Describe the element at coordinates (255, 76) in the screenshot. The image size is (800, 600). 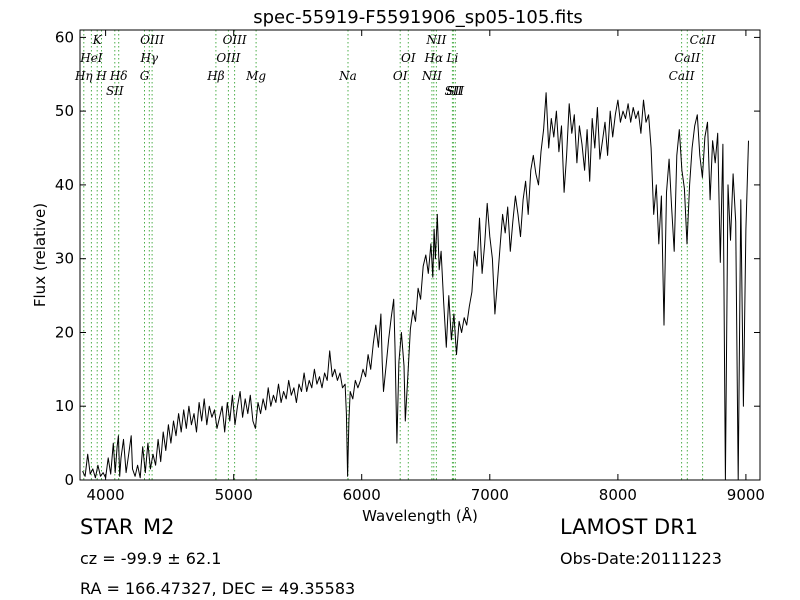
I see `line-label: Mg` at that location.